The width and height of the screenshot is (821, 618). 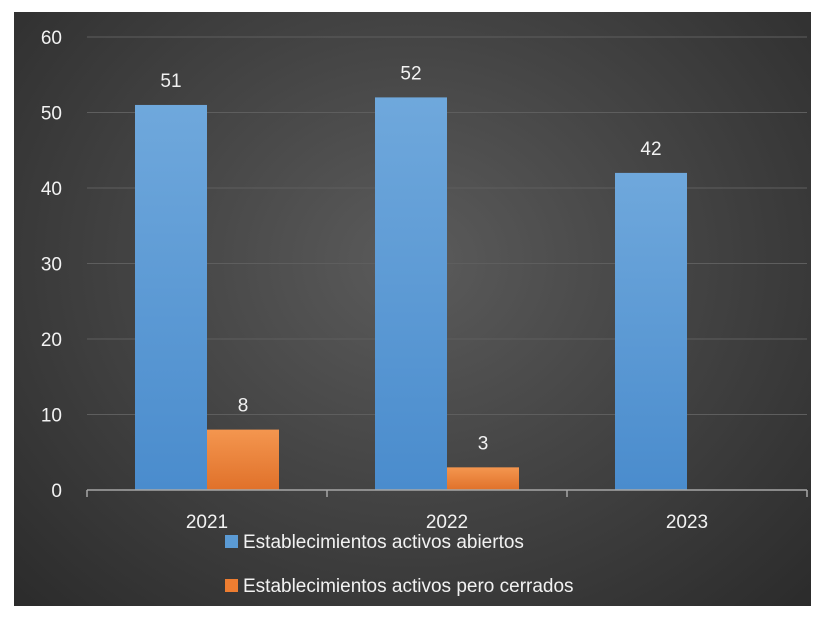 What do you see at coordinates (171, 297) in the screenshot?
I see `bar-abiertos-2021` at bounding box center [171, 297].